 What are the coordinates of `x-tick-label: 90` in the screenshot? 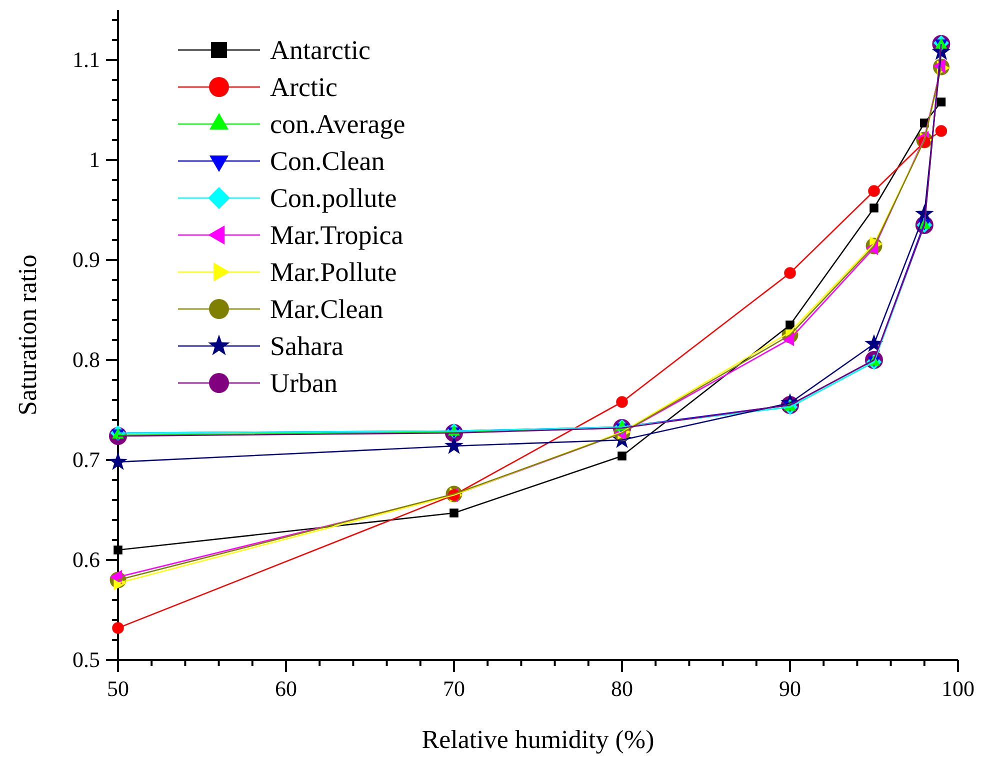 It's located at (790, 688).